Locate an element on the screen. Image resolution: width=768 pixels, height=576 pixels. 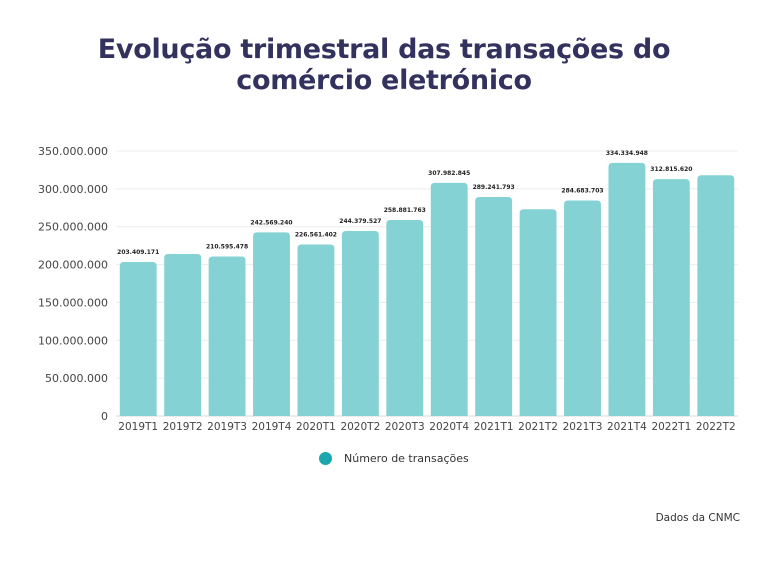
bar-2021T3 is located at coordinates (582, 308).